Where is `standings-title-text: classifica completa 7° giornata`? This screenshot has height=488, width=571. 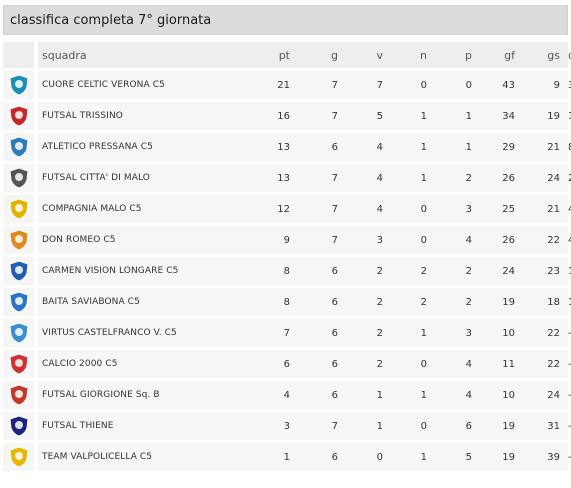
standings-title-text: classifica completa 7° giornata is located at coordinates (111, 20).